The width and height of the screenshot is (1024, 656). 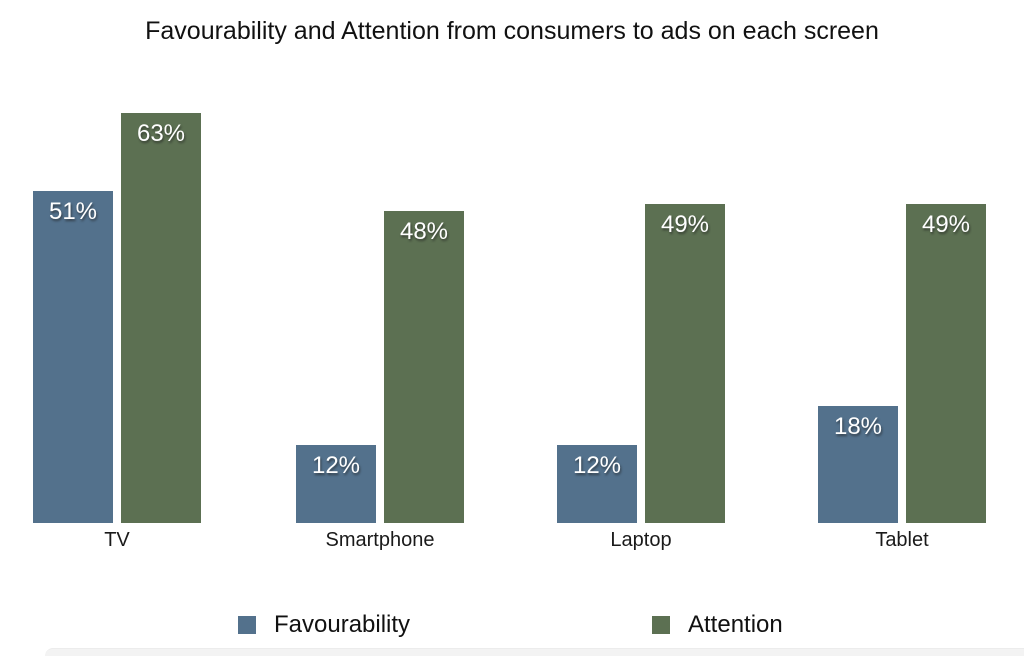 I want to click on bar-favourability-laptop: 12%, so click(x=597, y=484).